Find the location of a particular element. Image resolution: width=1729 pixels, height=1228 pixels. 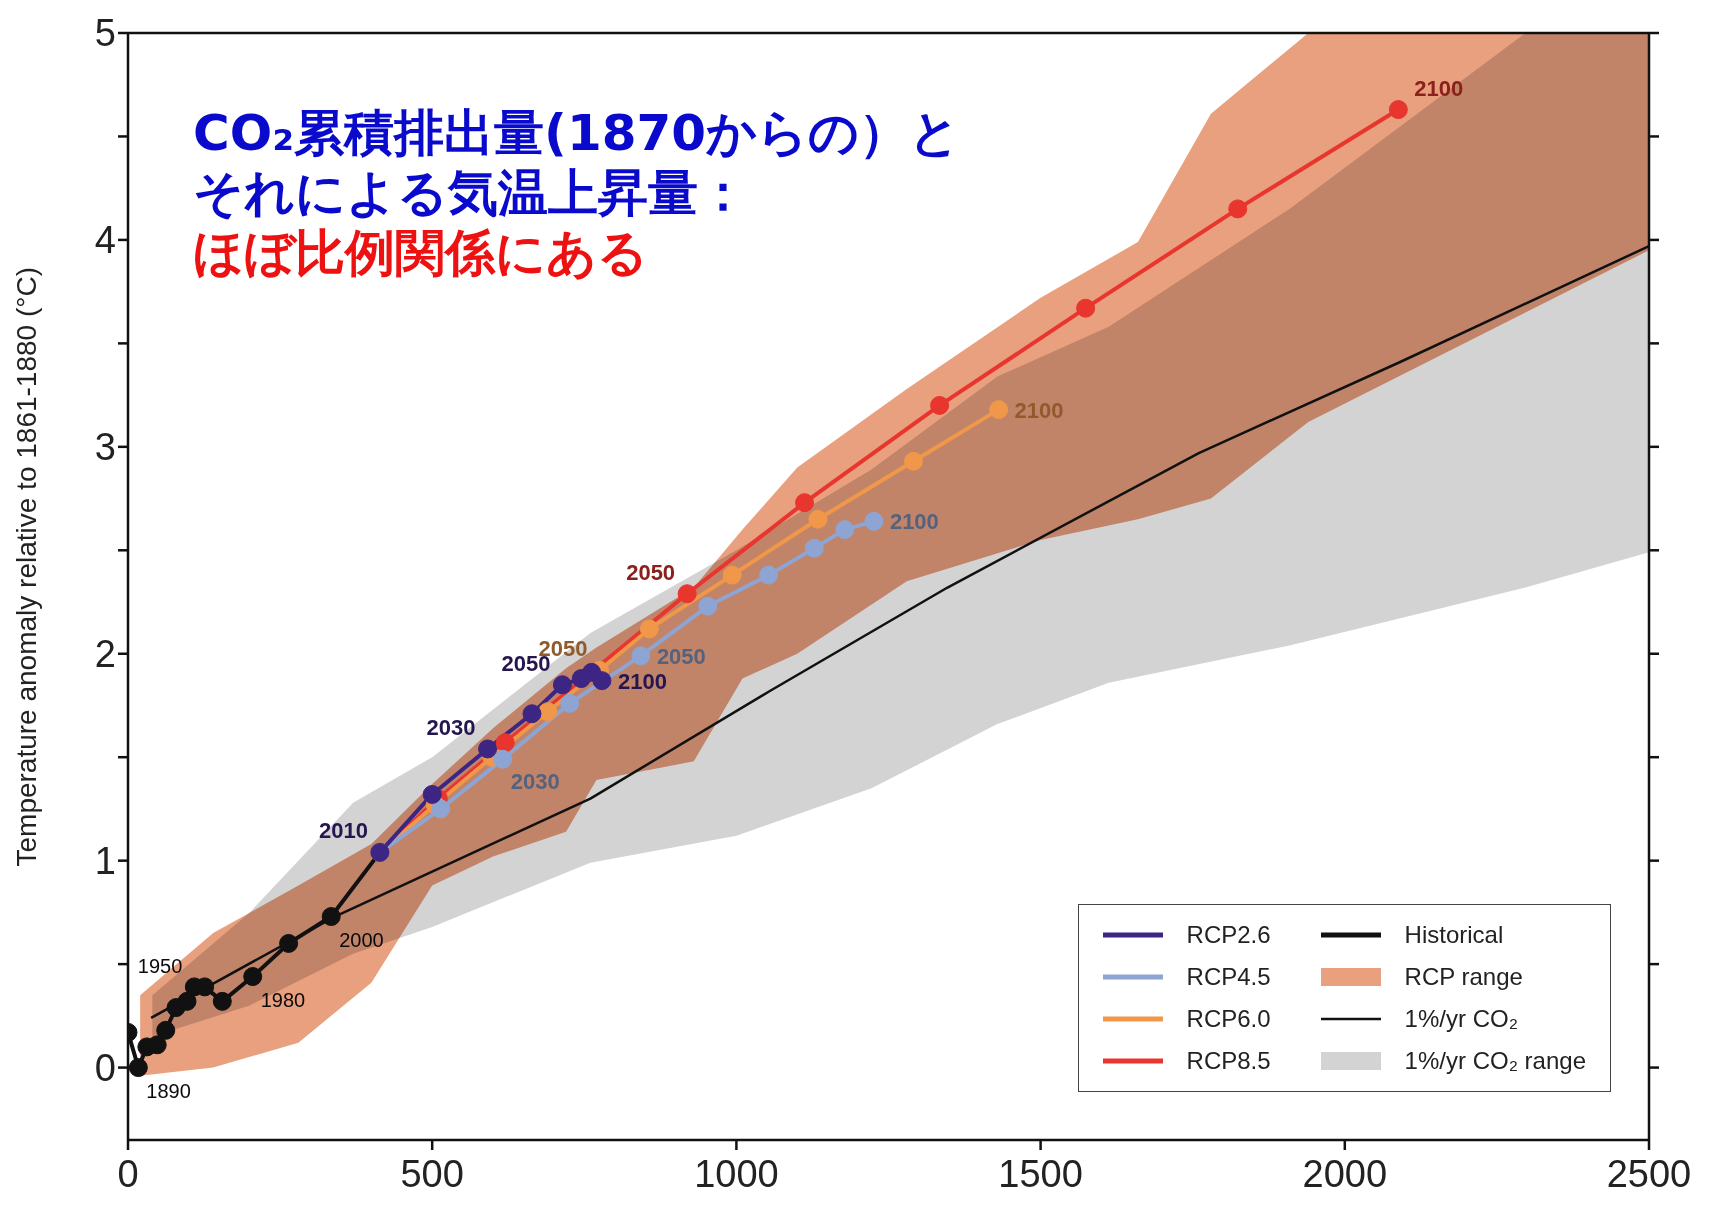

legend-label: RCP8.5 is located at coordinates (1228, 1061).